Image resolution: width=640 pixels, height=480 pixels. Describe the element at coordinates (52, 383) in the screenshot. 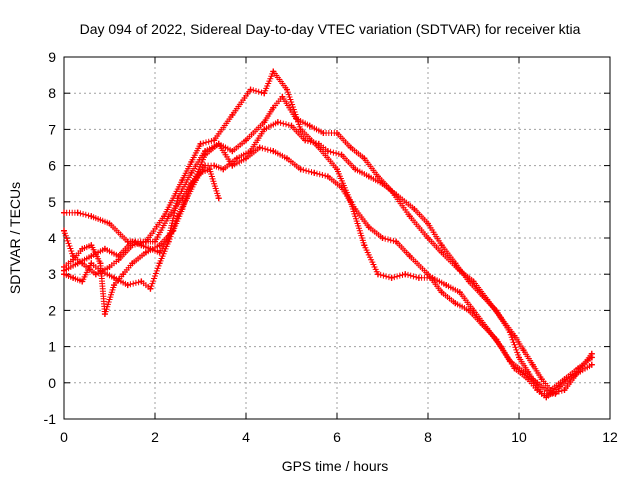

I see `y-tick-label: 0` at that location.